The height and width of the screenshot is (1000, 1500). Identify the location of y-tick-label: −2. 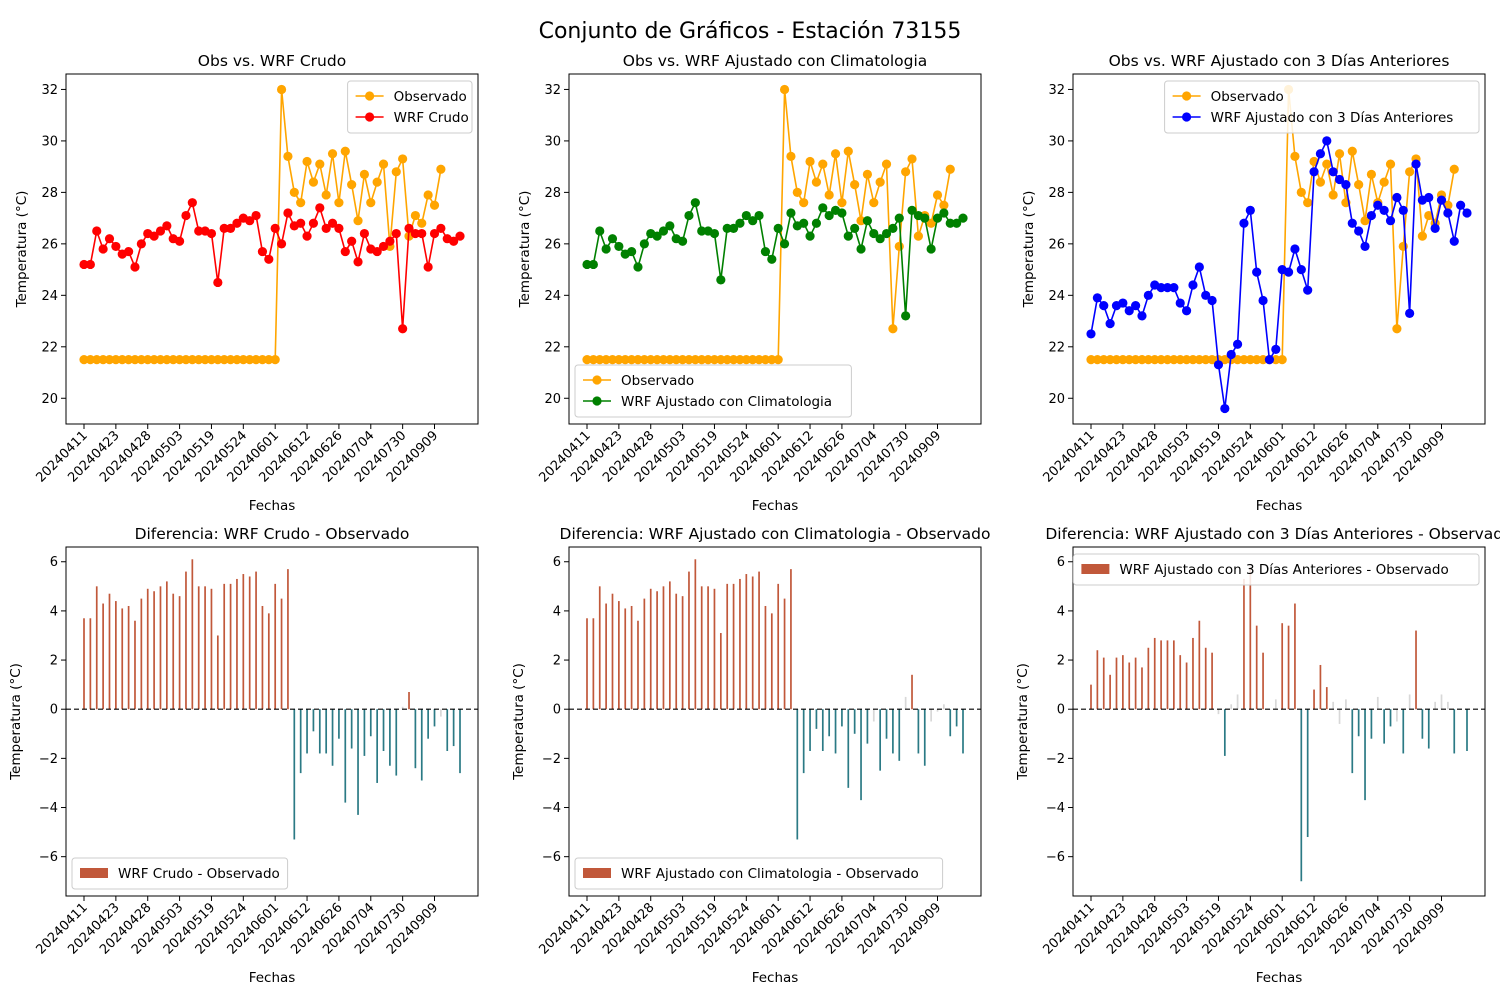
(48, 759).